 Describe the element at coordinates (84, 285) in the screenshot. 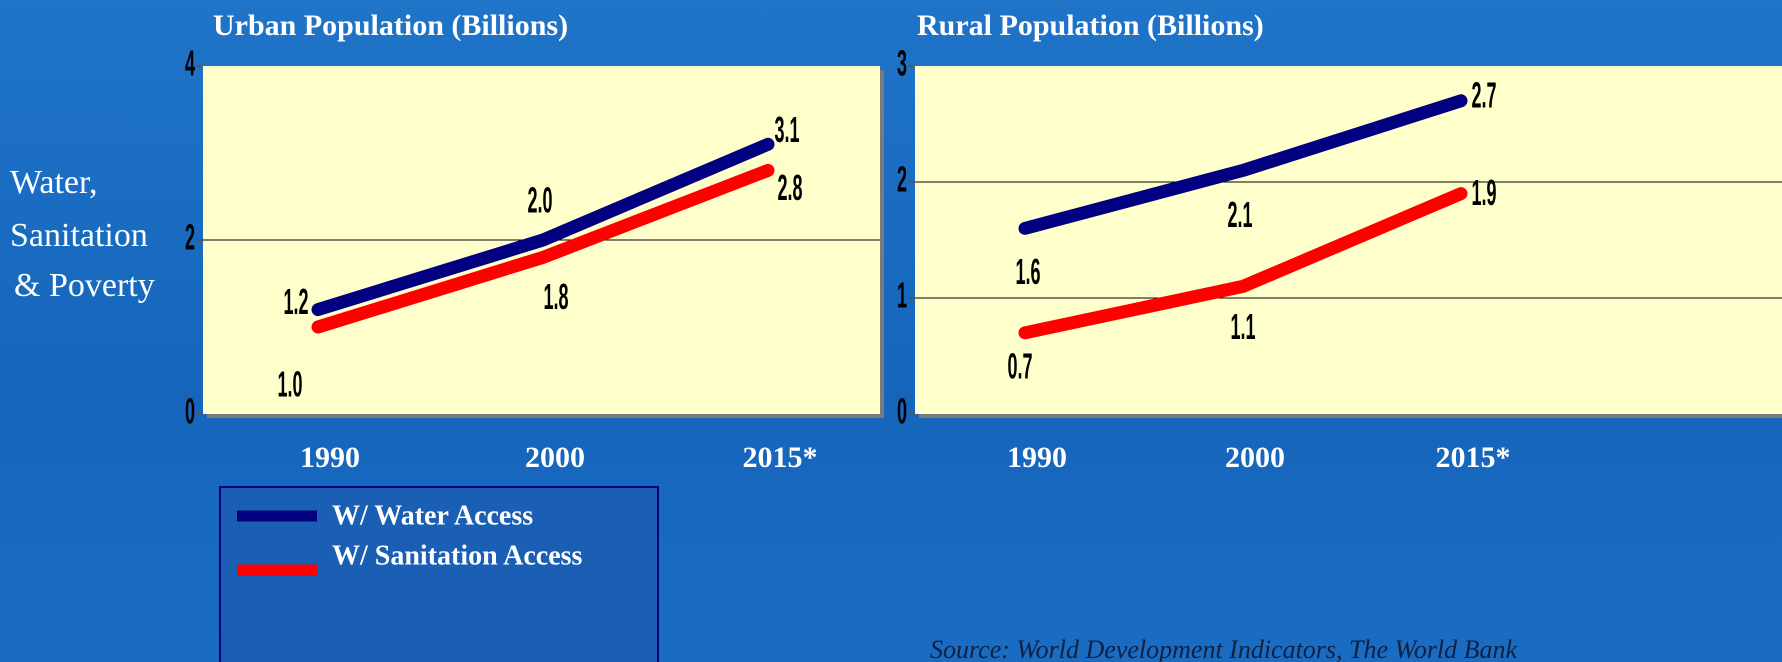

I see `side-text: & Poverty` at that location.